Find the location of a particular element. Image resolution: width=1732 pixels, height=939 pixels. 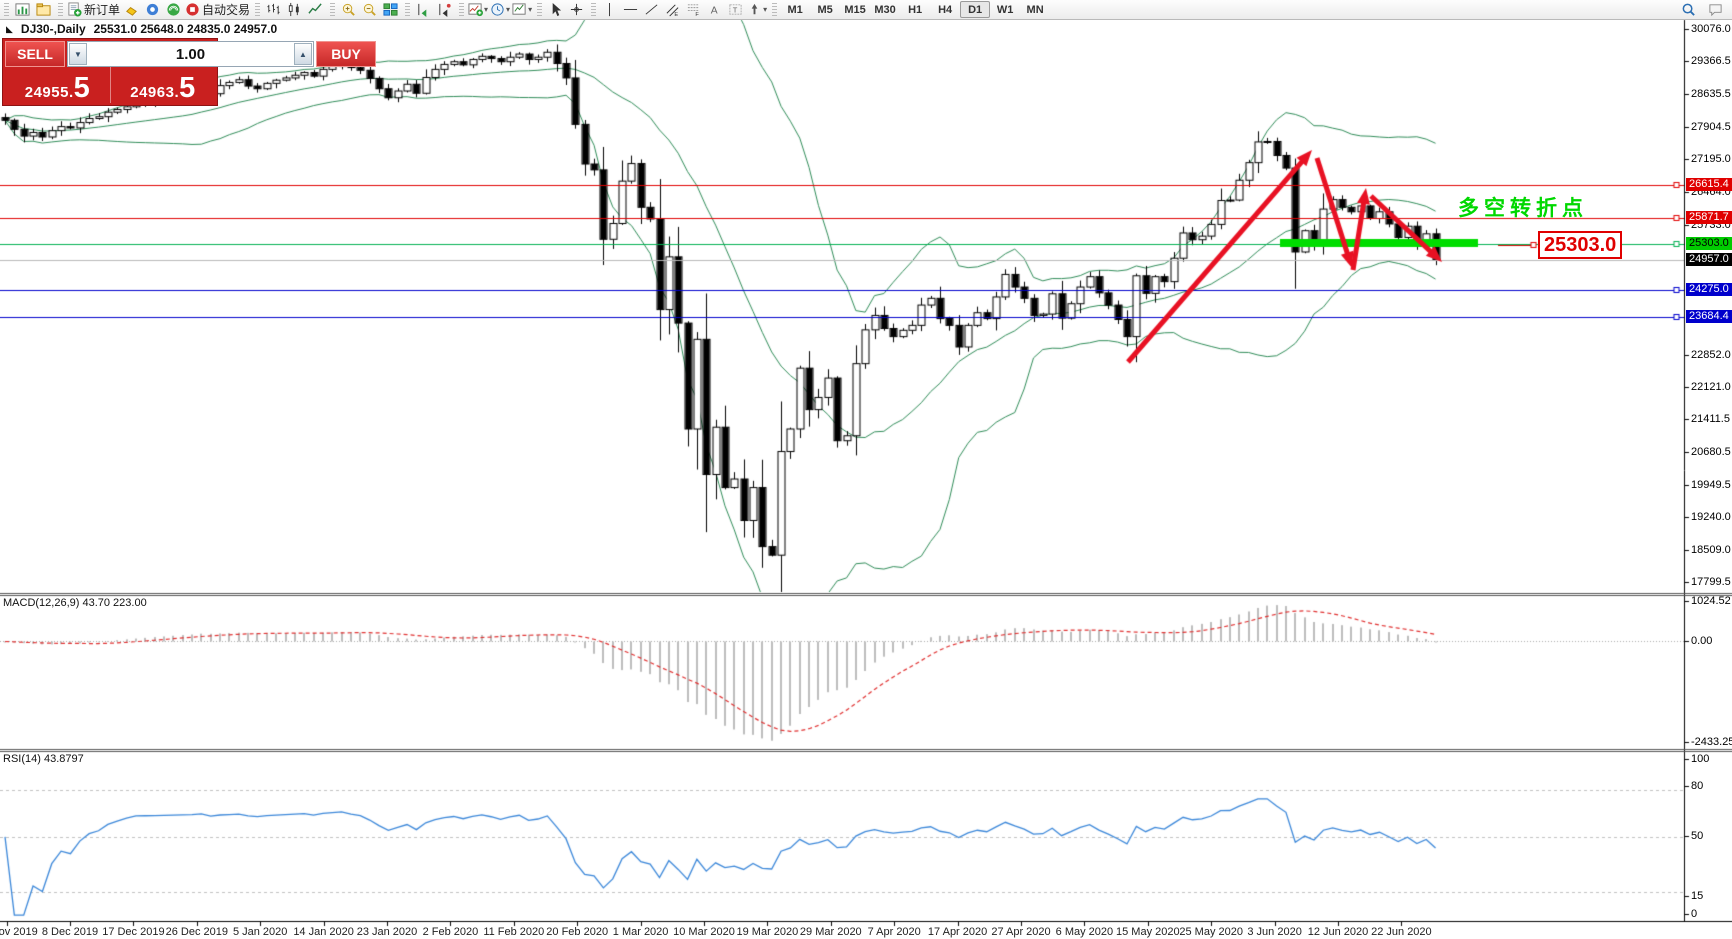

one-click-top-row: SELL ▼ ▲ BUY is located at coordinates (190, 54).